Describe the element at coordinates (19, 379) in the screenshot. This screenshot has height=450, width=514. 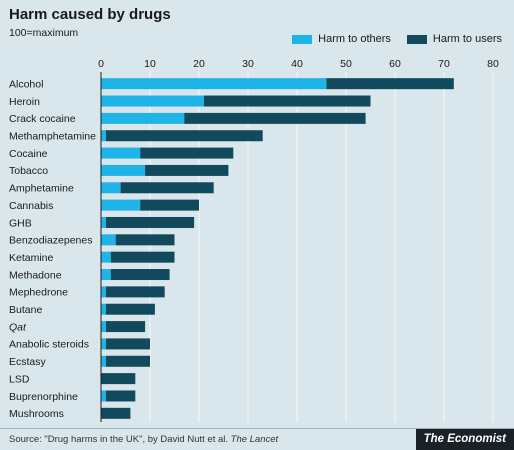
I see `category-label-17: LSD` at that location.